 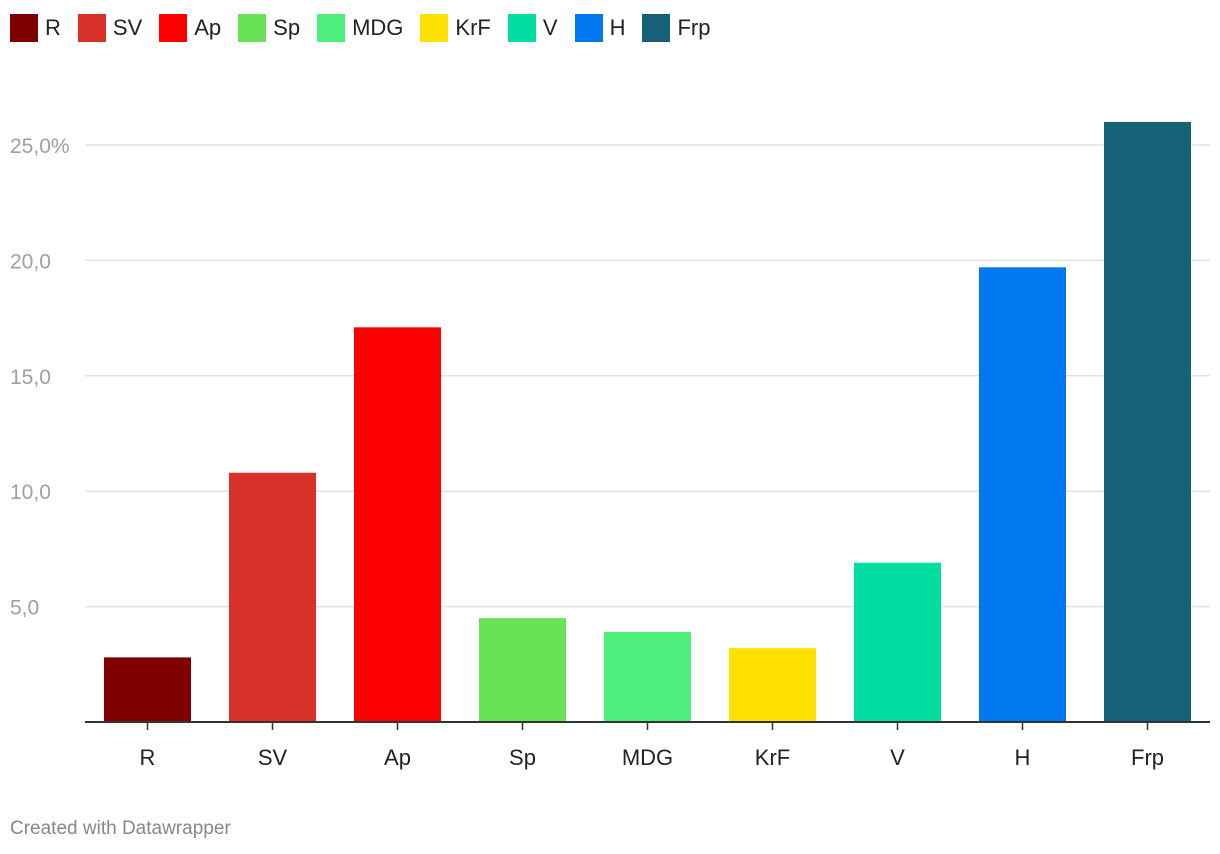 What do you see at coordinates (1023, 757) in the screenshot?
I see `x-tick-label: H` at bounding box center [1023, 757].